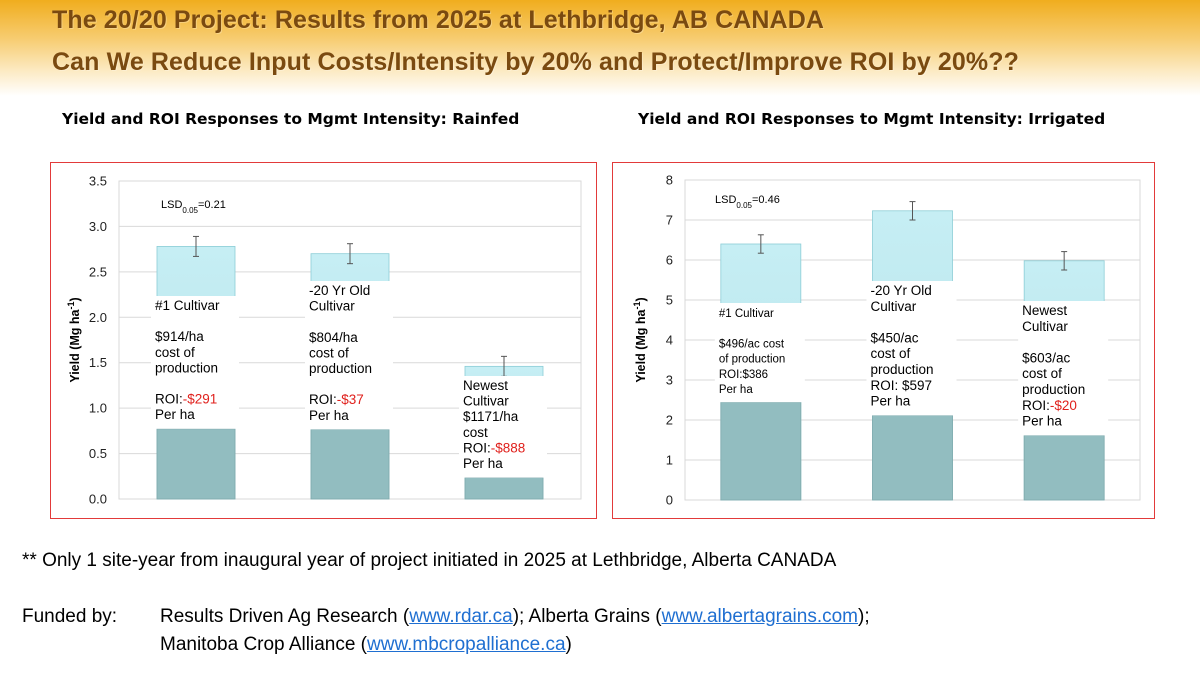 The image size is (1200, 675). Describe the element at coordinates (568, 644) in the screenshot. I see `funders-line-2-end: )` at that location.